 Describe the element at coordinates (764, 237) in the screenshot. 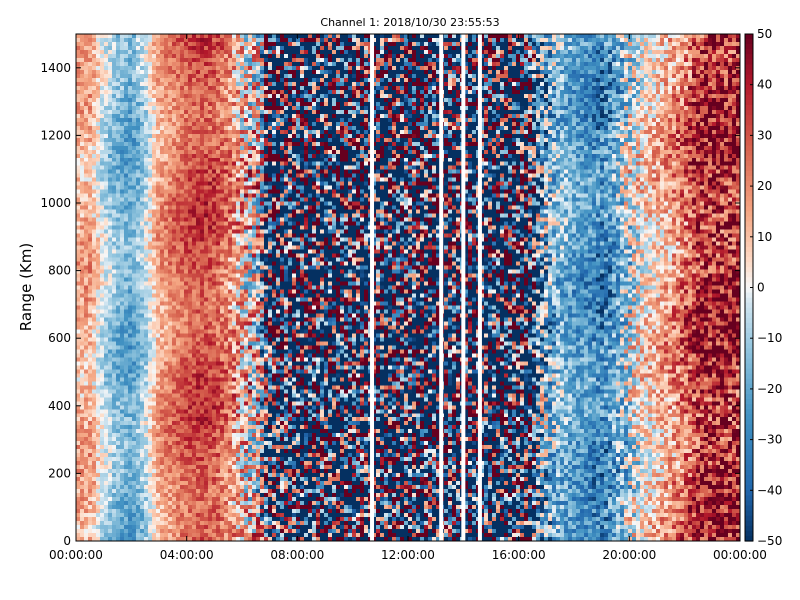

I see `colorbar-tick-label: 10` at that location.